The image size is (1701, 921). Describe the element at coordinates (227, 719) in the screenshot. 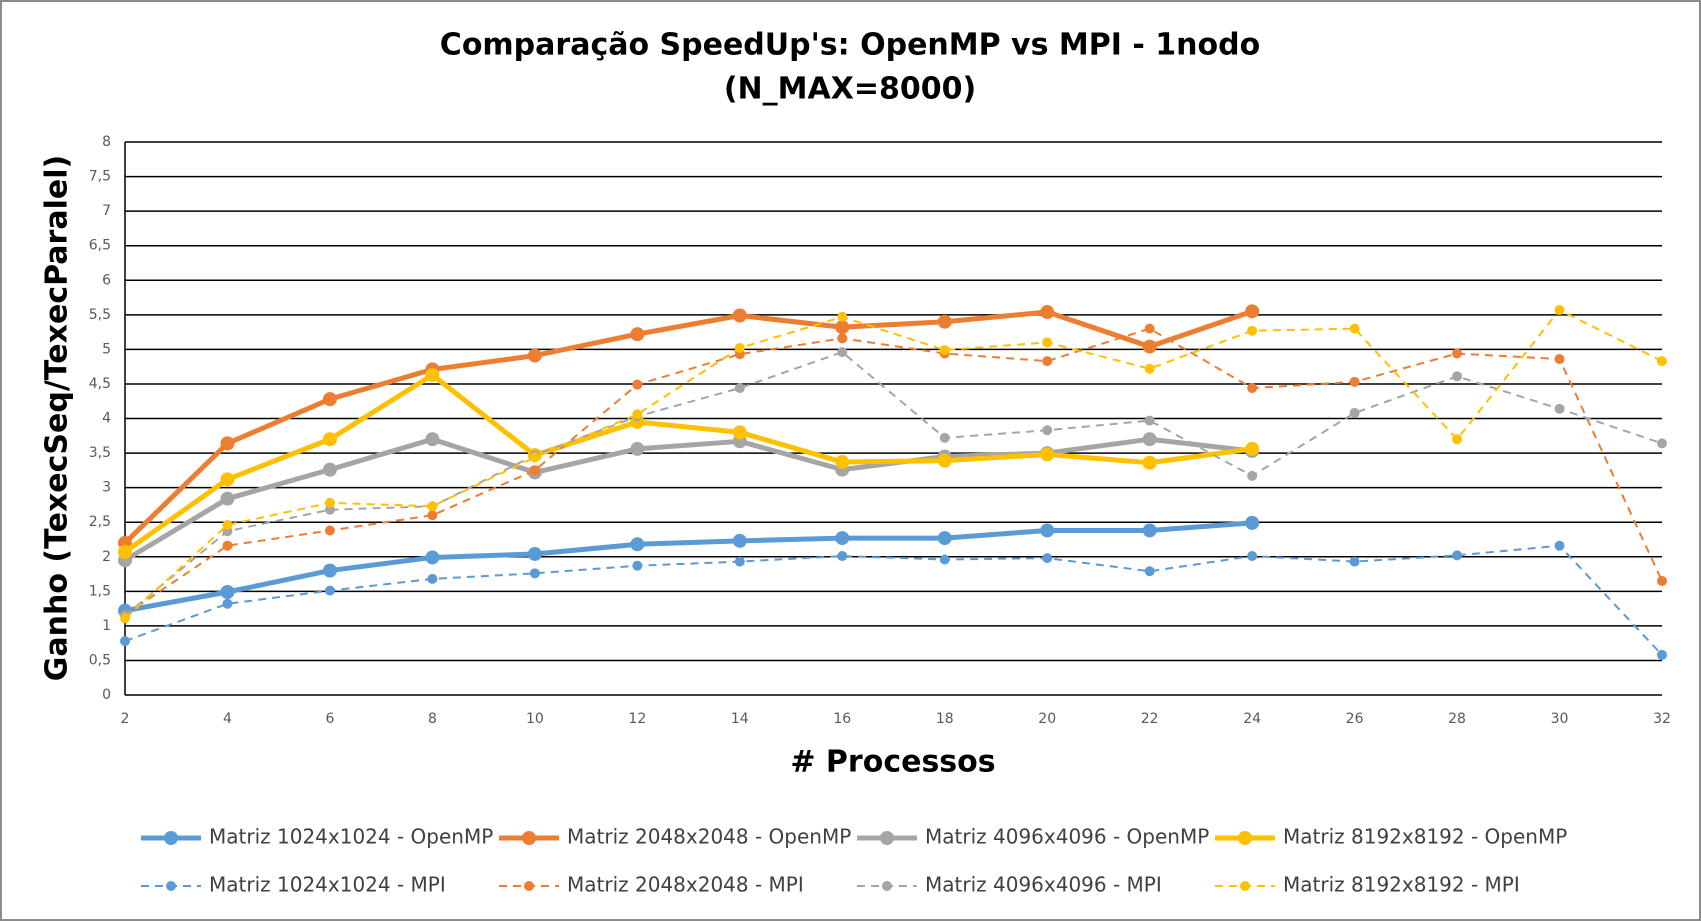

I see `x-tick-label: 4` at that location.